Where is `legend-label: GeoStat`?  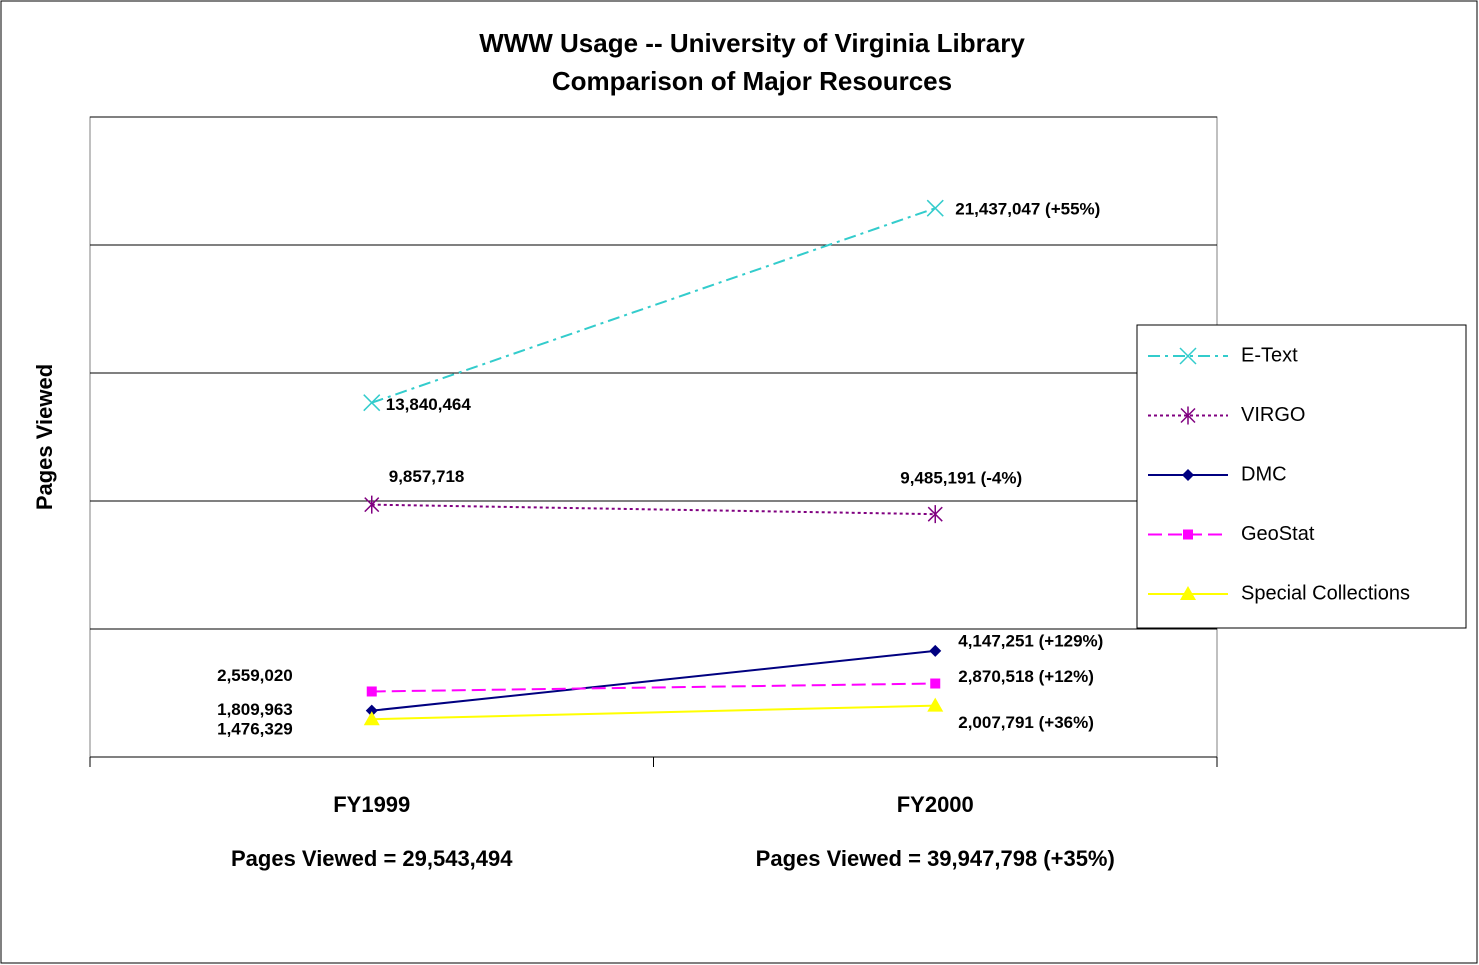
legend-label: GeoStat is located at coordinates (1278, 534).